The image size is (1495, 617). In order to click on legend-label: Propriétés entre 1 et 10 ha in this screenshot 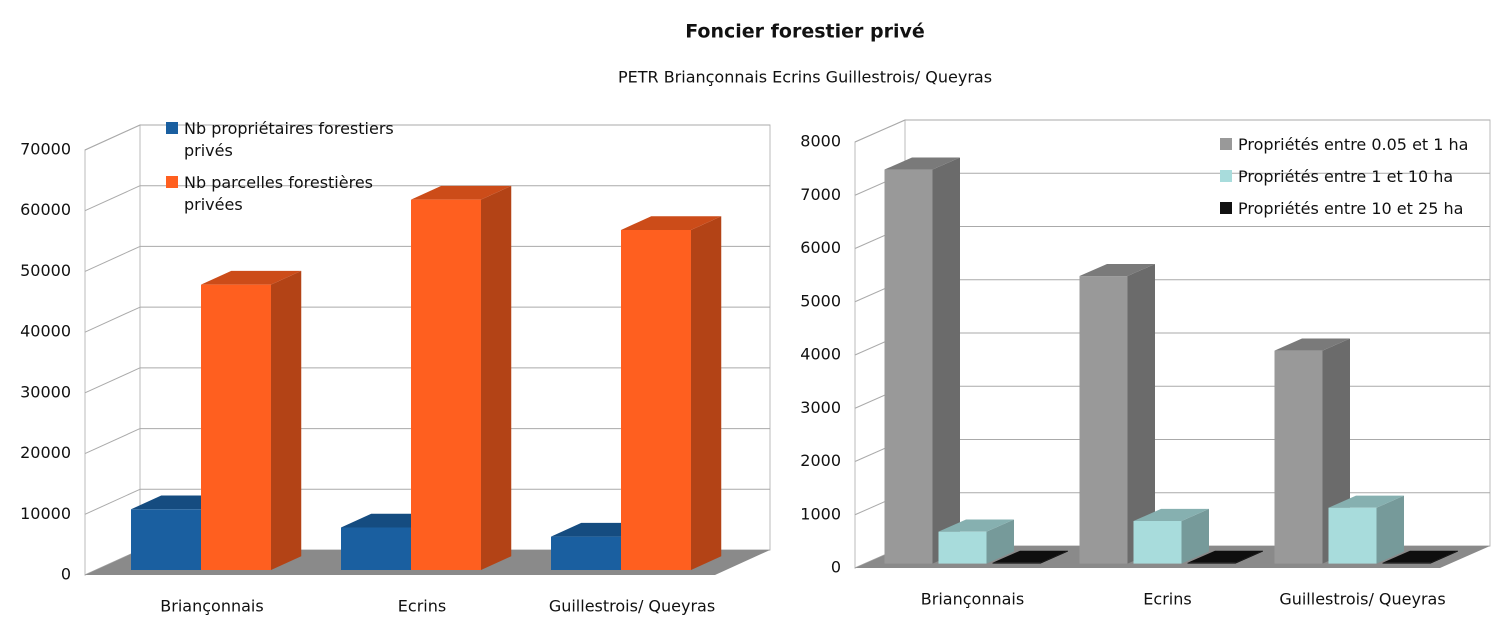, I will do `click(1346, 176)`.